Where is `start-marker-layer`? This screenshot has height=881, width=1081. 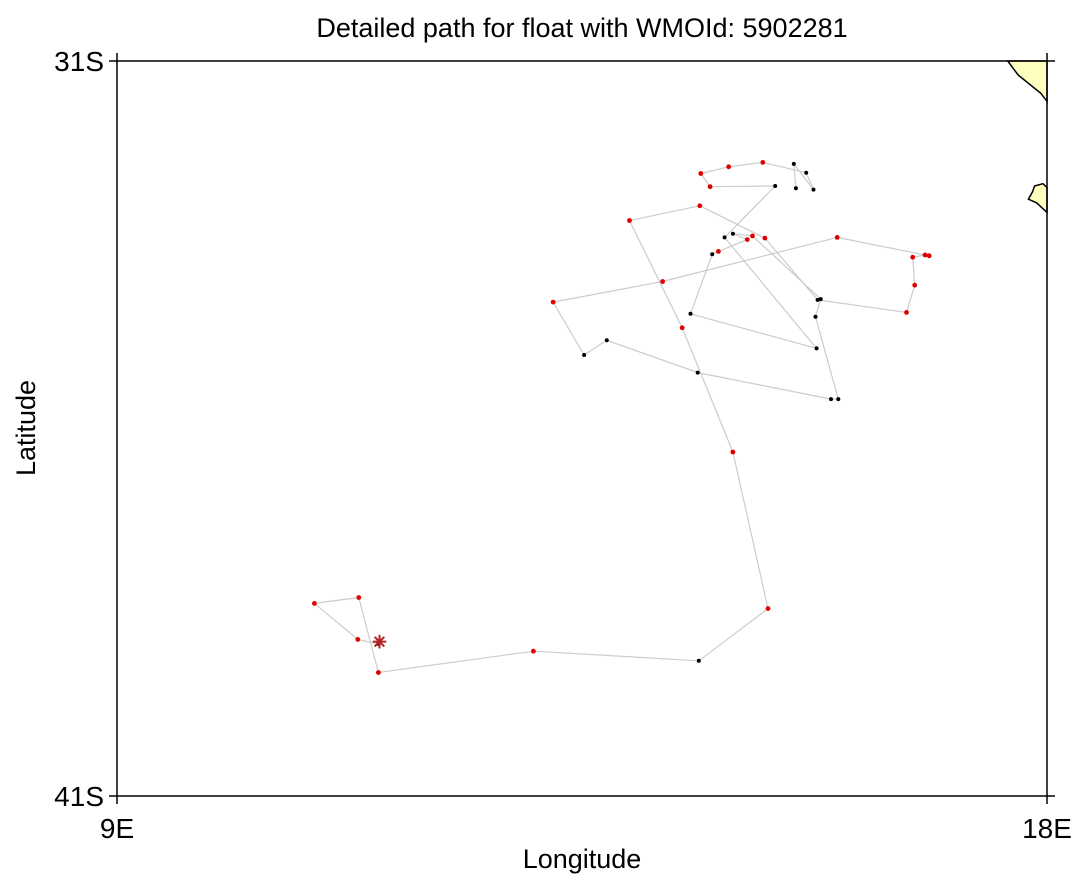 start-marker-layer is located at coordinates (379, 641).